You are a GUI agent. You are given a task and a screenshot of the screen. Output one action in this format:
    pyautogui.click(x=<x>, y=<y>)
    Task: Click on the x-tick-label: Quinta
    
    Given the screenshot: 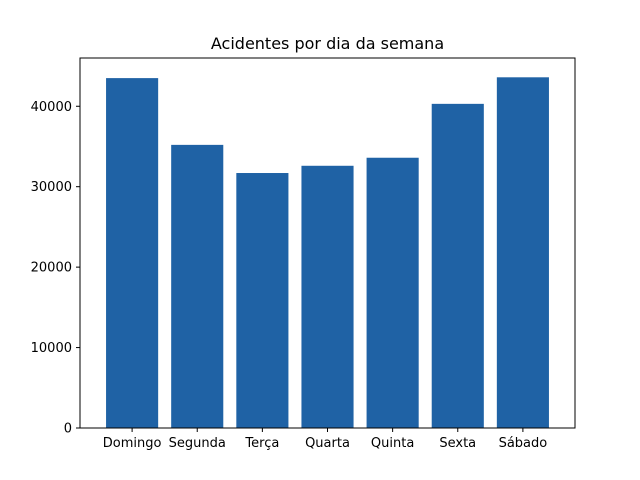 What is the action you would take?
    pyautogui.click(x=392, y=443)
    